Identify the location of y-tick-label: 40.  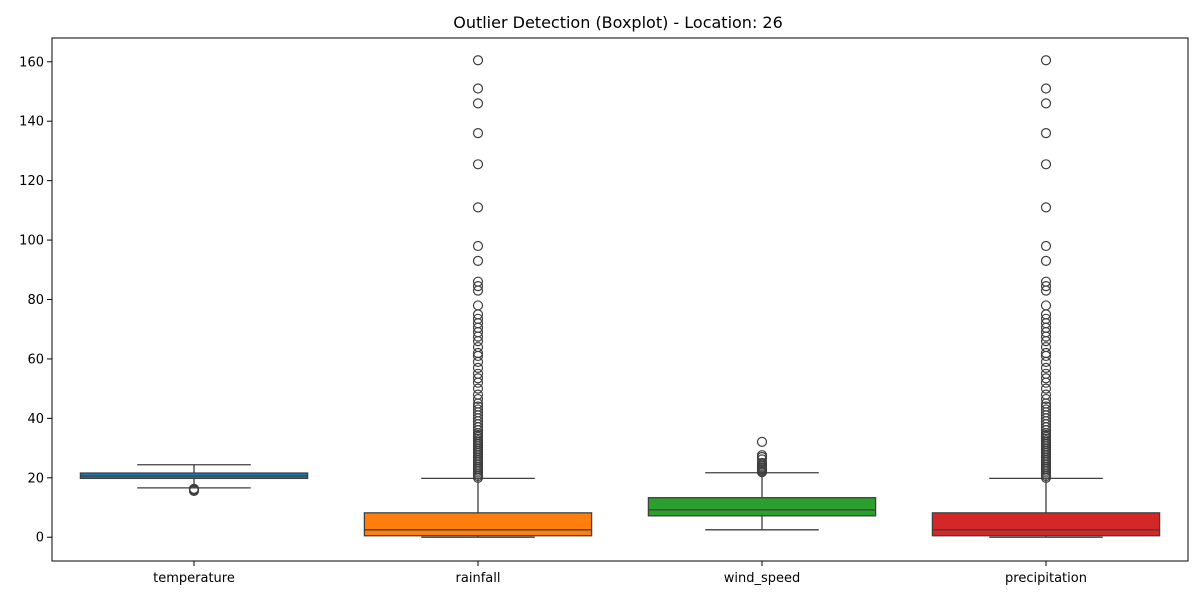
(35, 419).